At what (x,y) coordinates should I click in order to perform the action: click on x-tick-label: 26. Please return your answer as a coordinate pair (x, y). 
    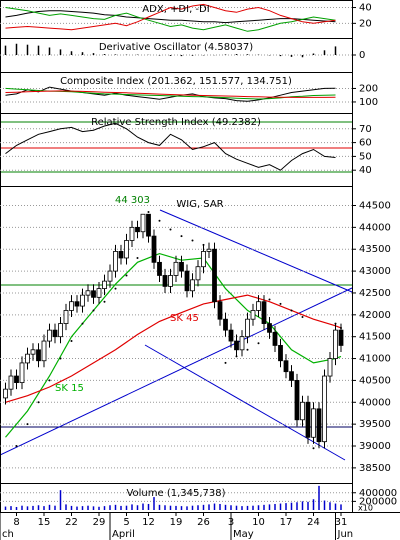
    Looking at the image, I should click on (203, 522).